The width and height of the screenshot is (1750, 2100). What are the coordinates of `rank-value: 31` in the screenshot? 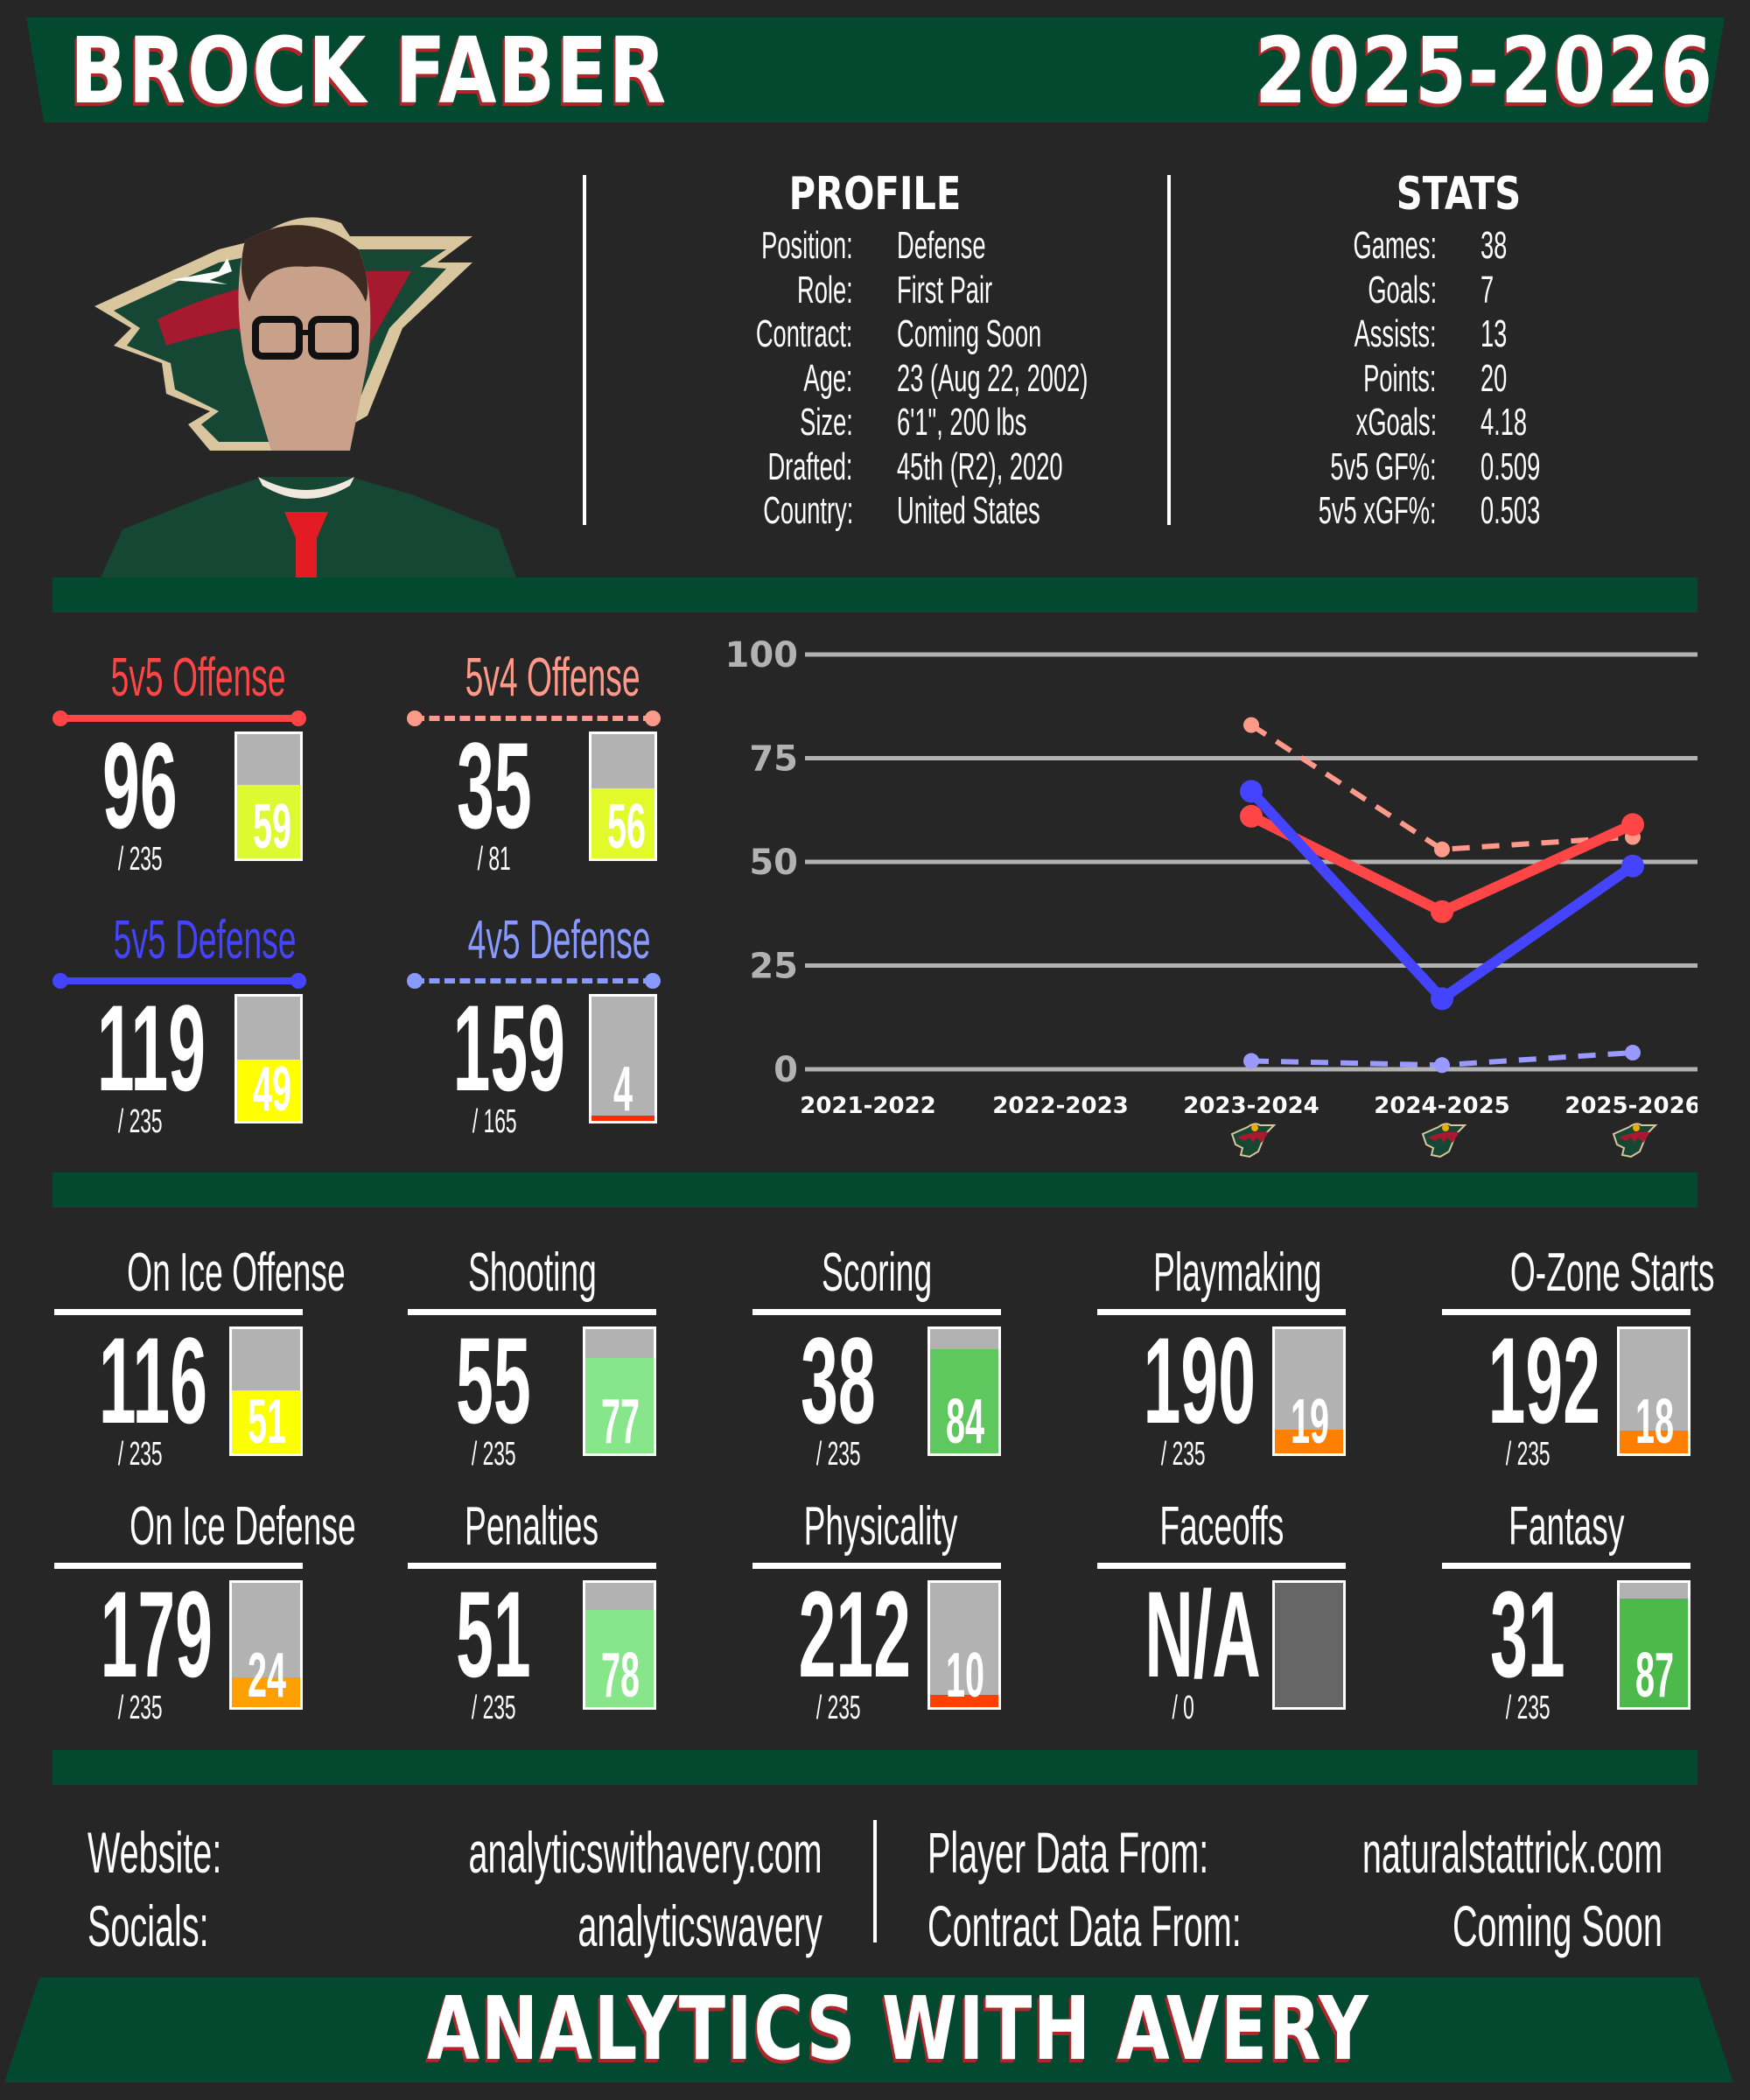 It's located at (1527, 1634).